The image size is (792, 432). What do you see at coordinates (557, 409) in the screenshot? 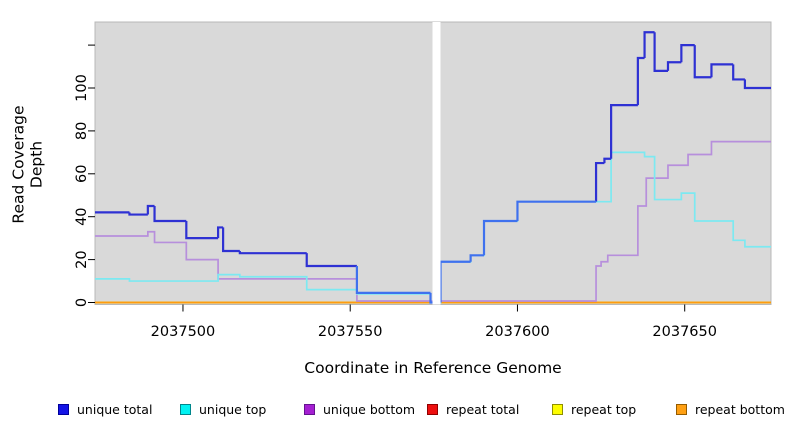
I see `legend-swatch-repeat-top` at bounding box center [557, 409].